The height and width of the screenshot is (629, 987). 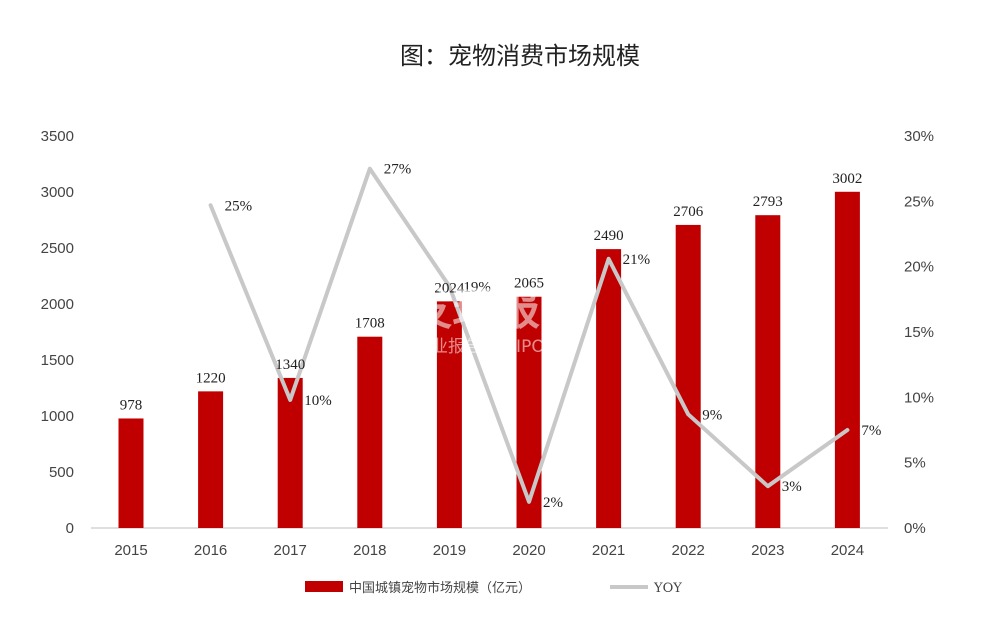 What do you see at coordinates (324, 586) in the screenshot?
I see `legend-swatch-bar` at bounding box center [324, 586].